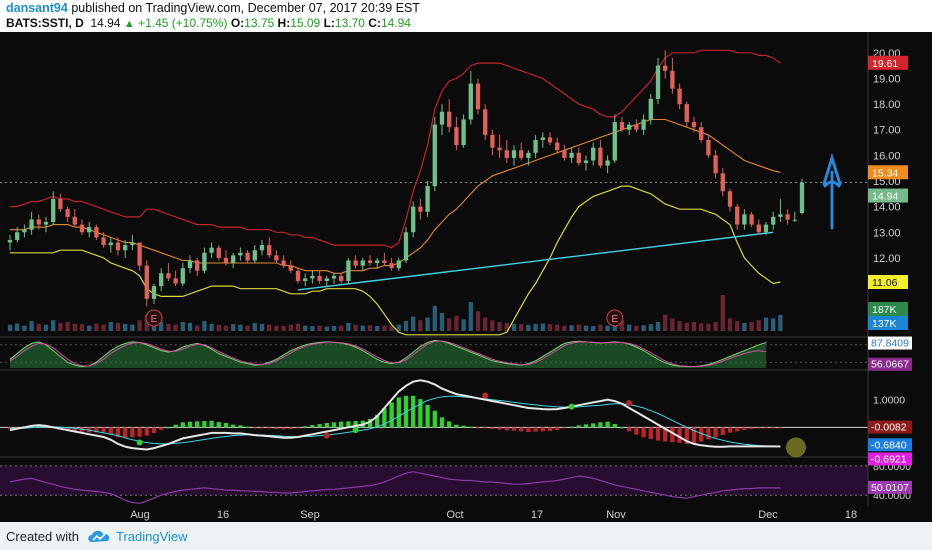  Describe the element at coordinates (129, 24) in the screenshot. I see `up-triangle-icon: ▲` at that location.